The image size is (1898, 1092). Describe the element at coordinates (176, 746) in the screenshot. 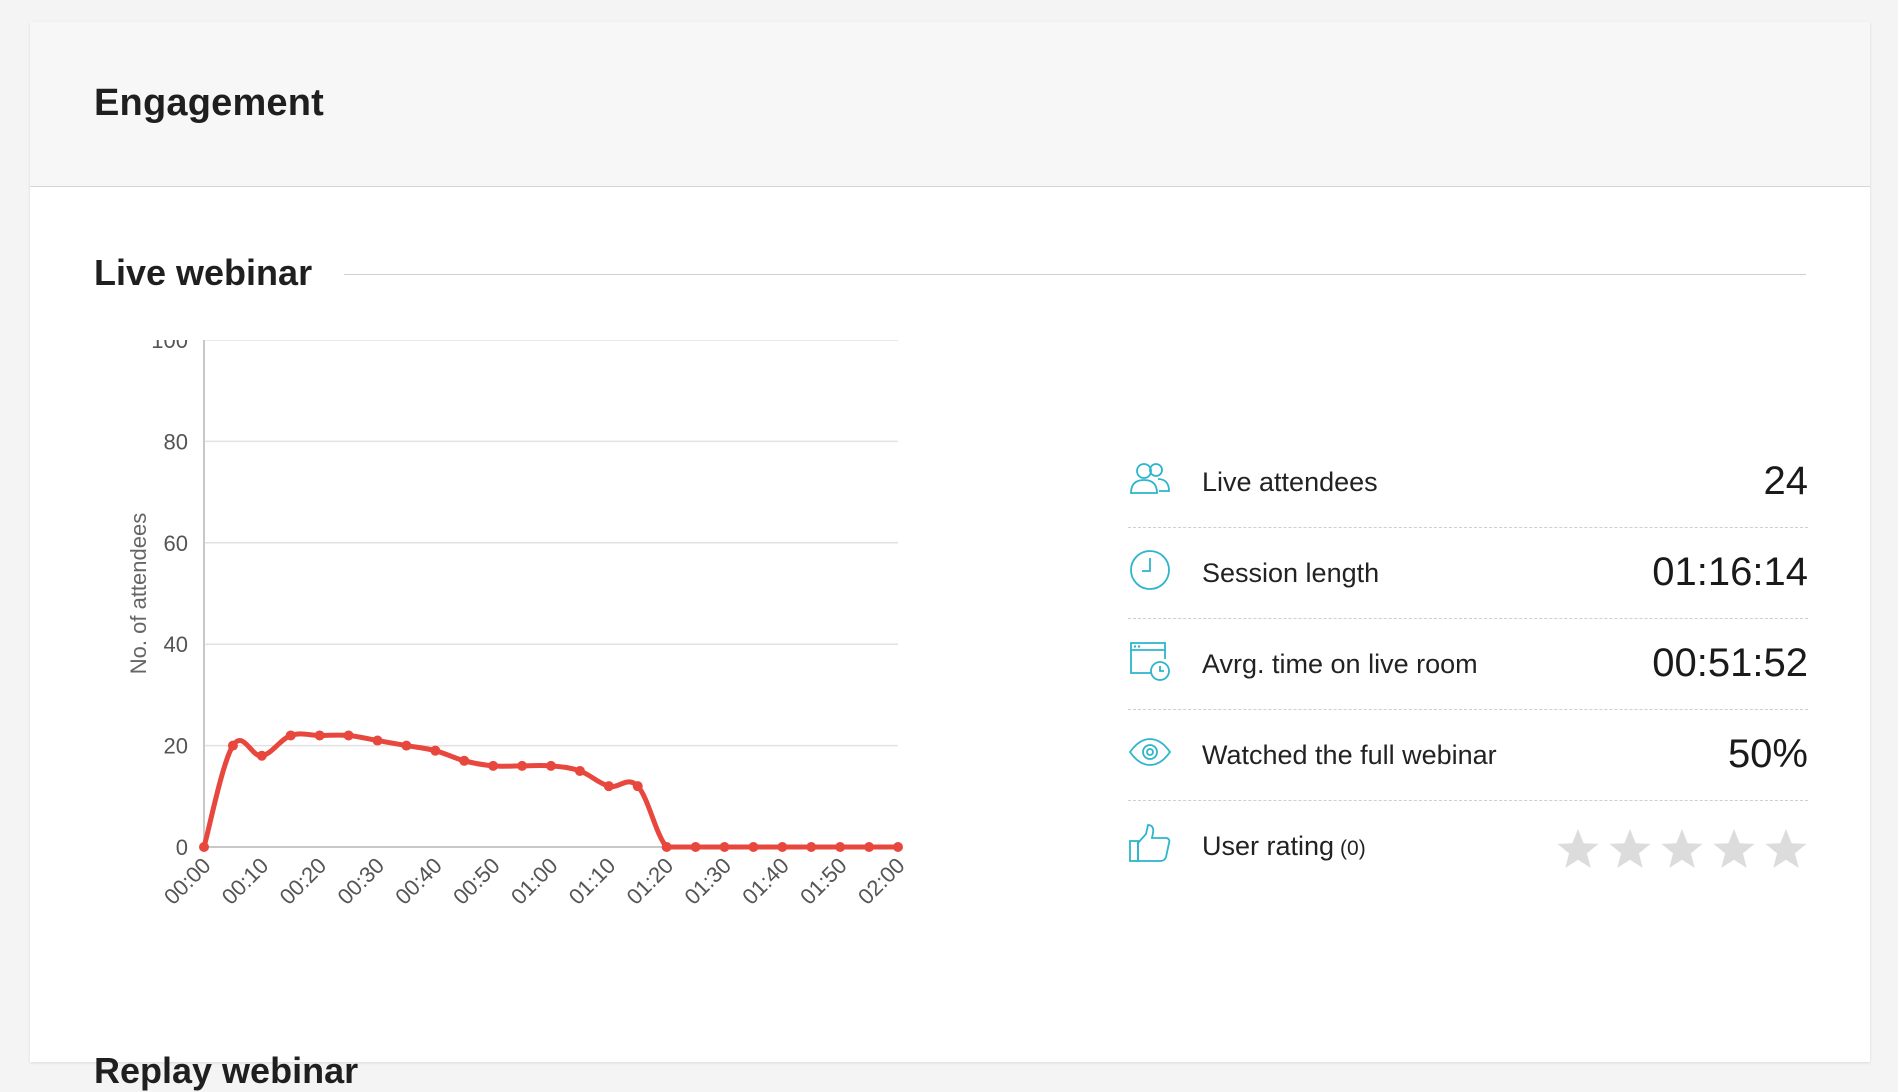

I see `y-tick-label: 20` at that location.